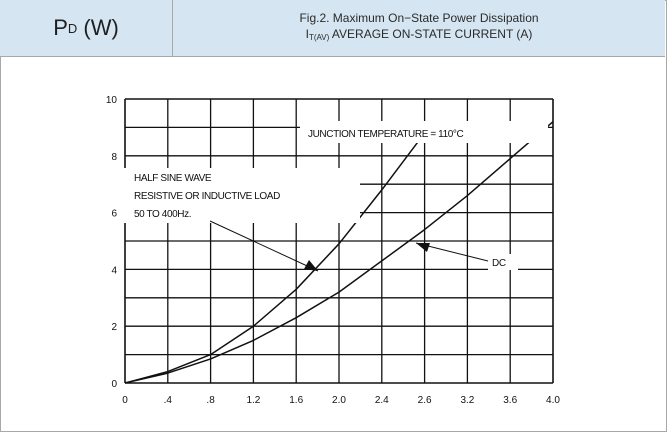  Describe the element at coordinates (98, 27) in the screenshot. I see `ylabel-unit: (W)` at that location.